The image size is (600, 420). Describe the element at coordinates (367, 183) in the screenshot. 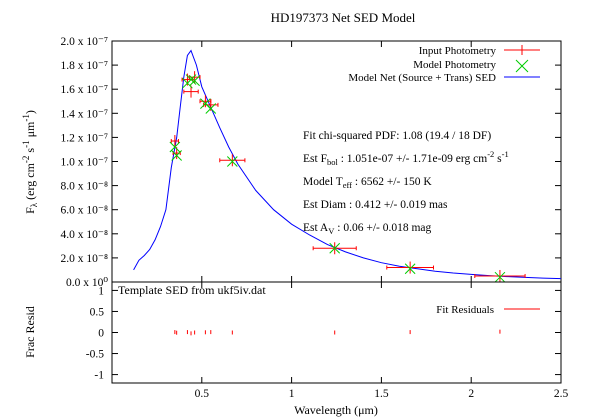

I see `annotation-teff: Model Teff : 6562 +/- 150 K` at that location.